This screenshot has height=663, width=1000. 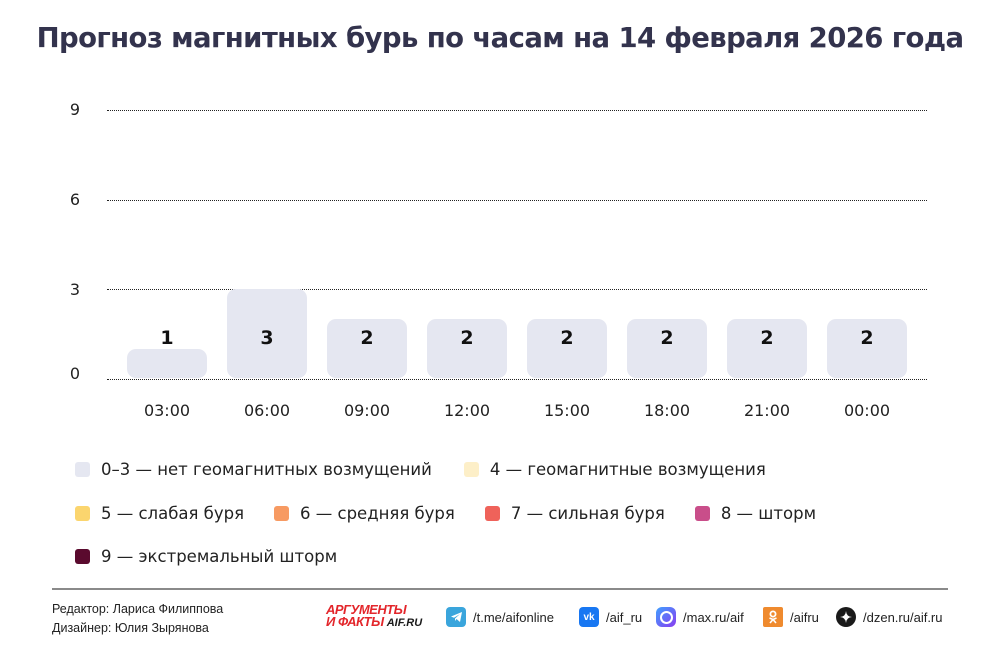 I want to click on x-tick-label: 21:00, so click(x=767, y=410).